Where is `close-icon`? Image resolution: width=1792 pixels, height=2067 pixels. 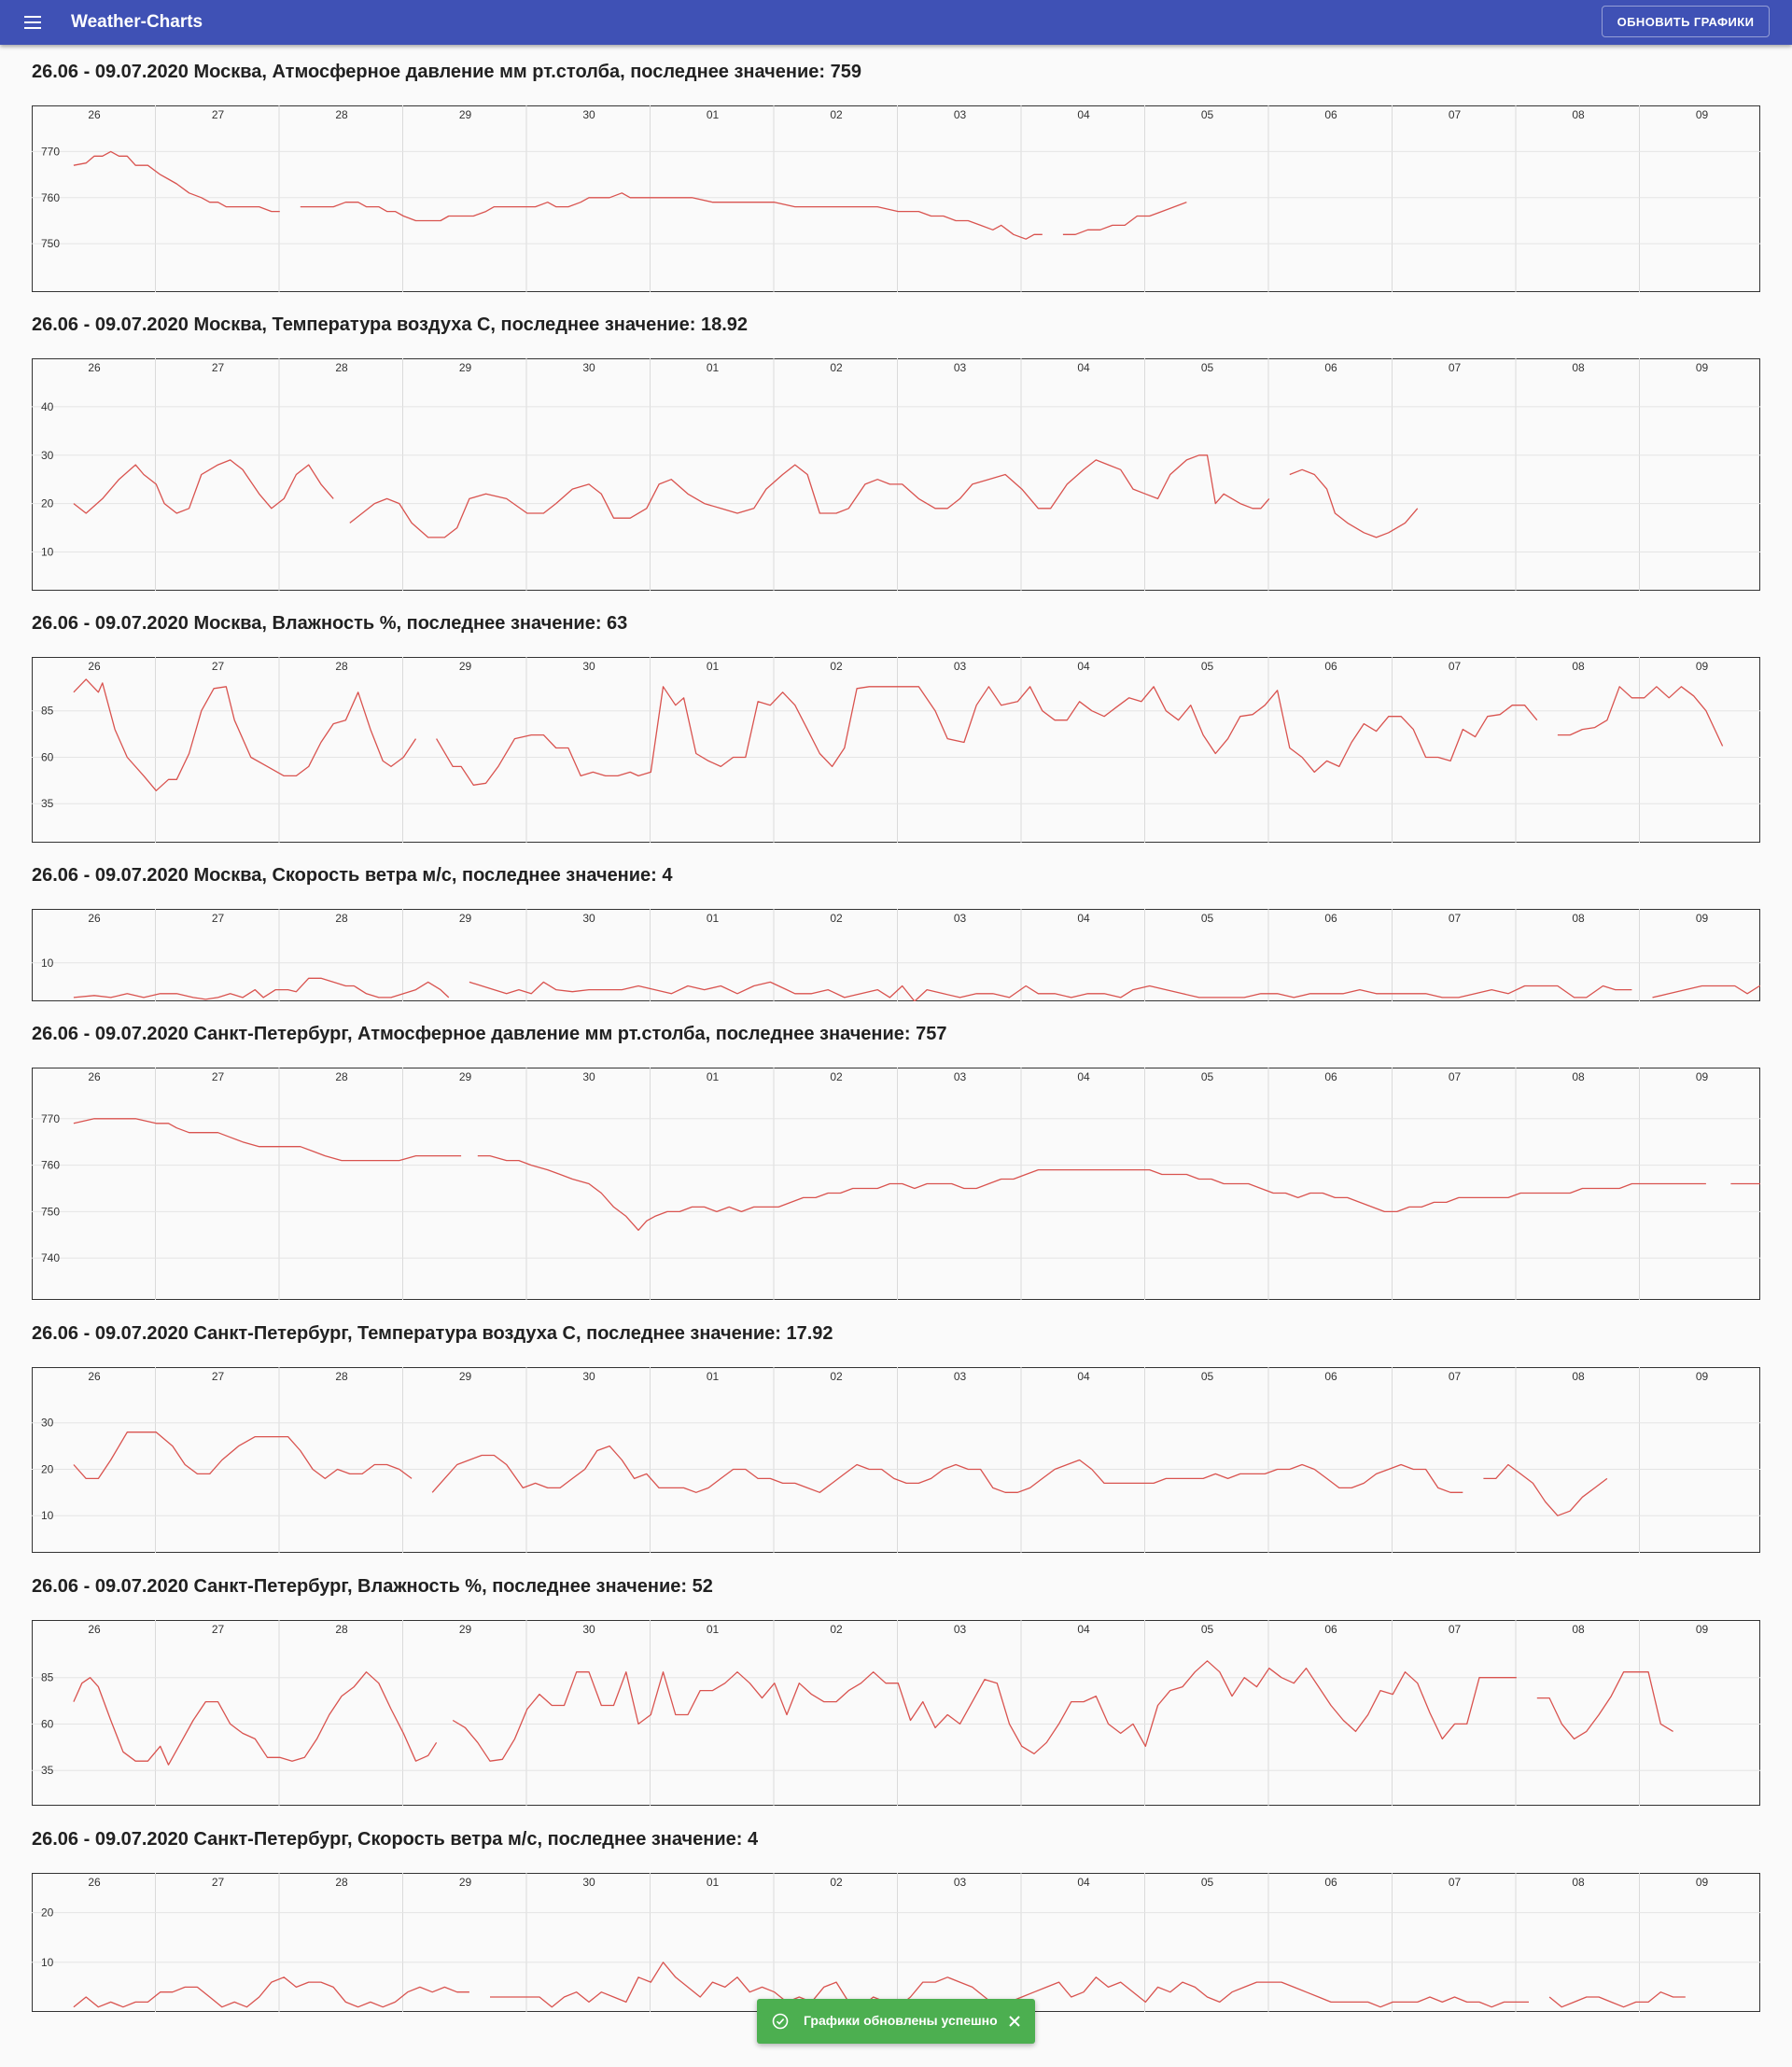
close-icon is located at coordinates (1015, 2021).